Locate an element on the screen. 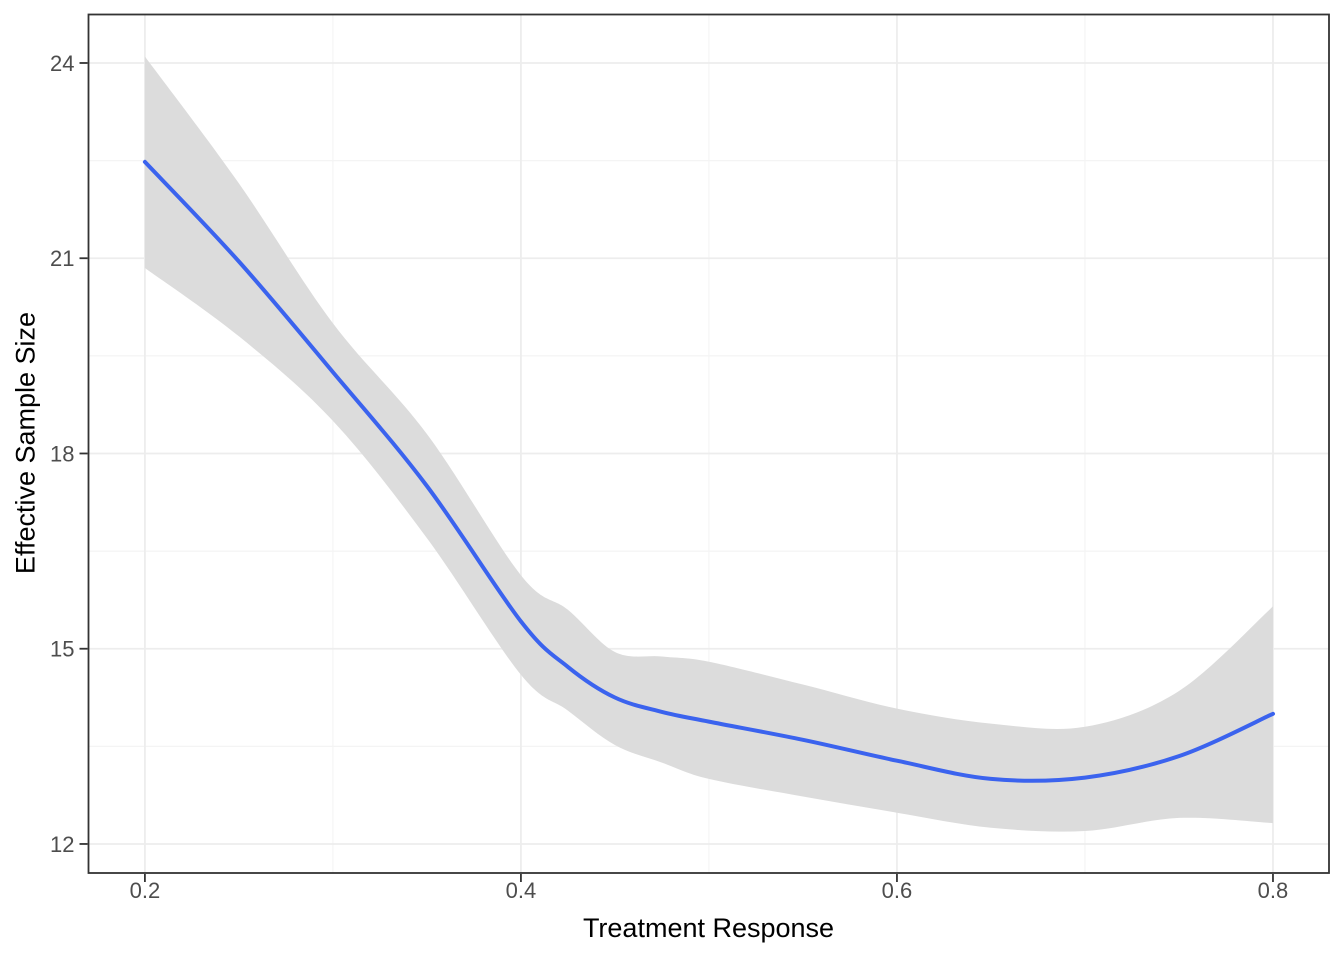 This screenshot has width=1344, height=960. y-tick-label: 15 is located at coordinates (62, 649).